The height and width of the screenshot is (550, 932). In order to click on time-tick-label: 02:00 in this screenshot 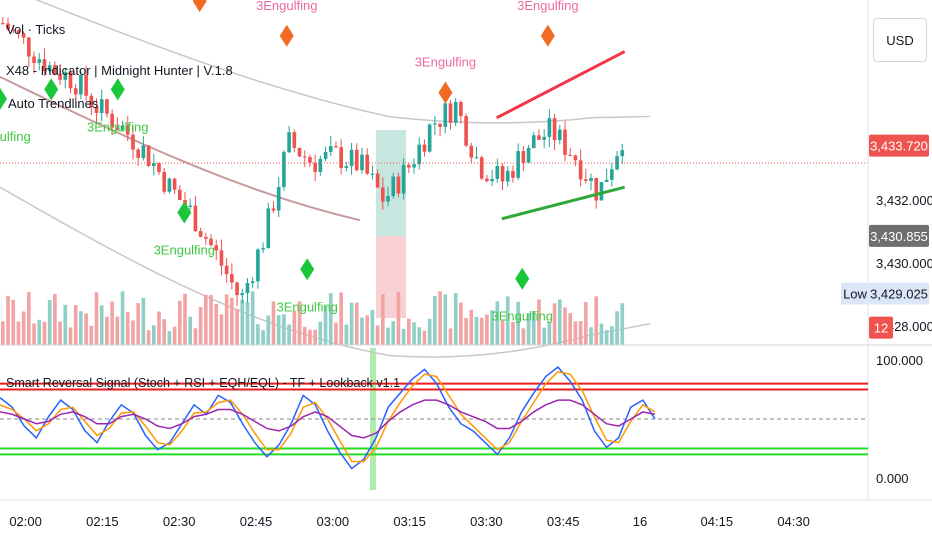, I will do `click(25, 521)`.